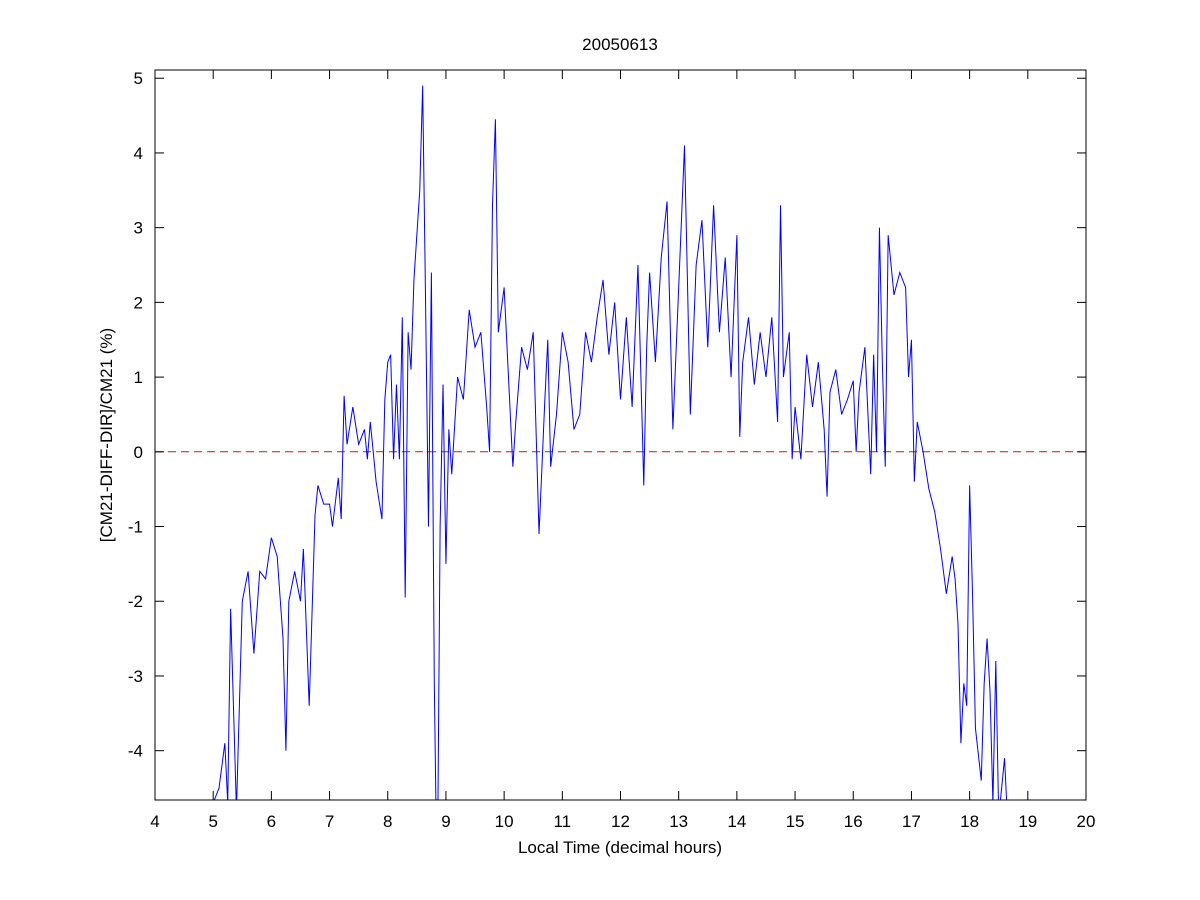 This screenshot has width=1200, height=900. What do you see at coordinates (1086, 821) in the screenshot?
I see `x-tick-label: 20` at bounding box center [1086, 821].